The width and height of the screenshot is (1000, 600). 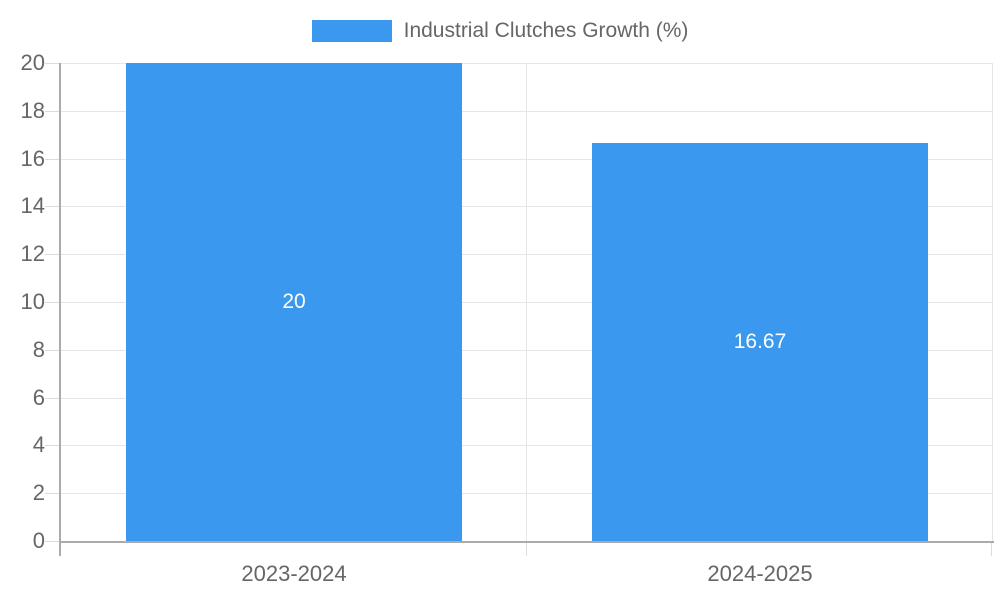 I want to click on y-tick-label: 6, so click(x=38, y=397).